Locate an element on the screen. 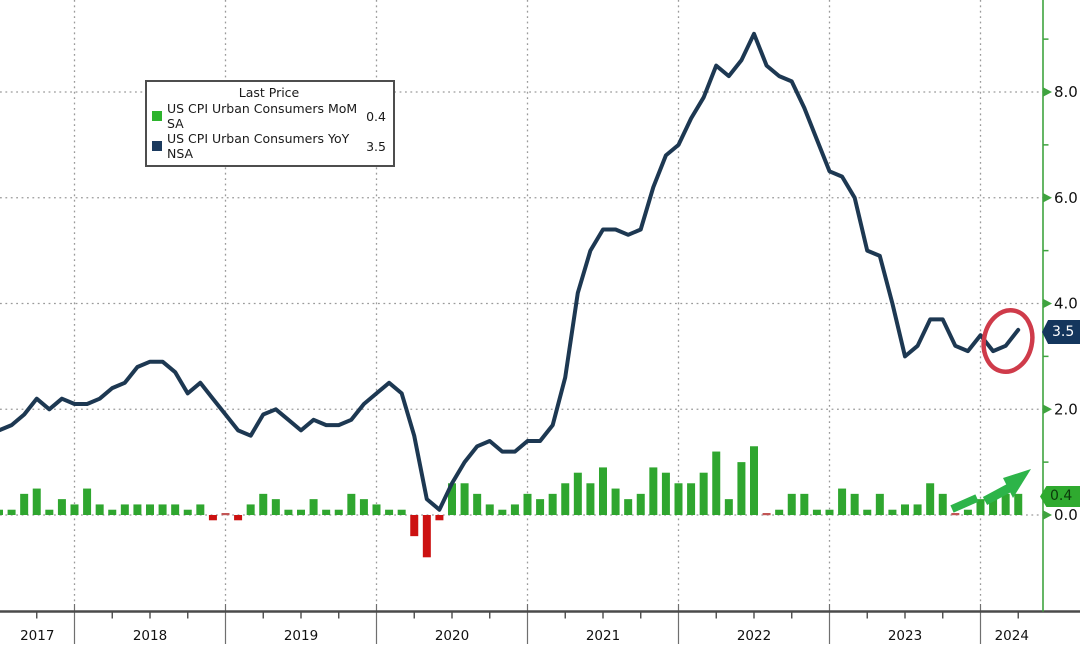 The height and width of the screenshot is (645, 1080). legend-item-yoy: US CPI Urban Consumers YoY NSA 3.5 is located at coordinates (269, 146).